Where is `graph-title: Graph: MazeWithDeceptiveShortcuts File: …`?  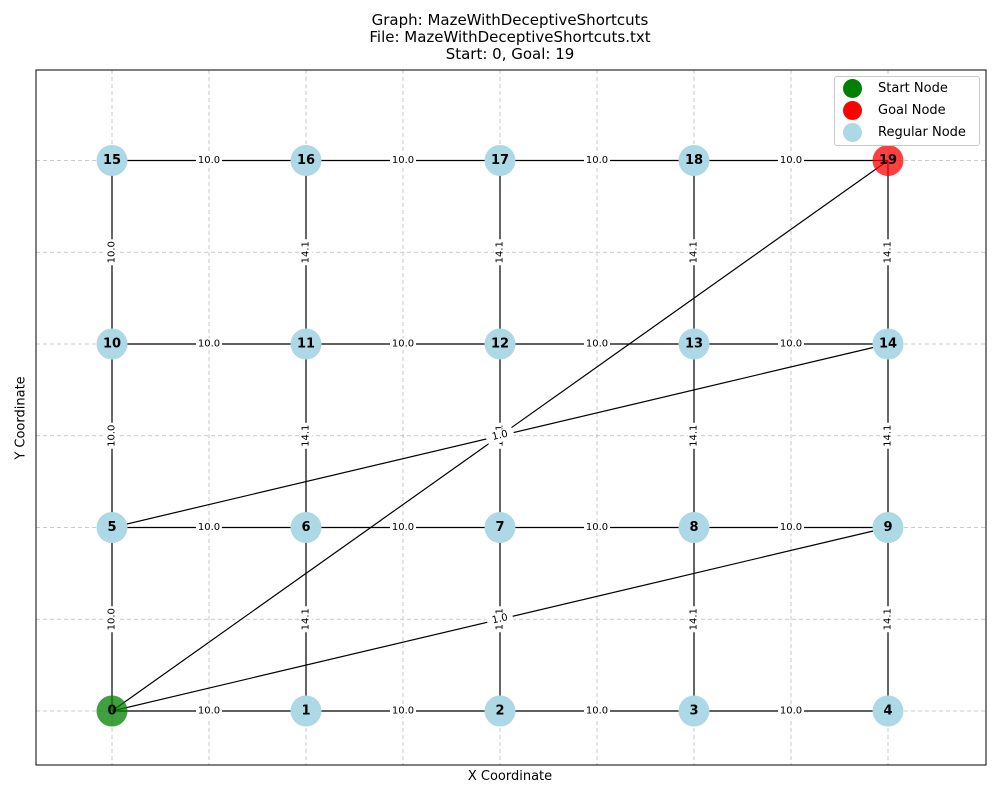
graph-title: Graph: MazeWithDeceptiveShortcuts File: … is located at coordinates (500, 37).